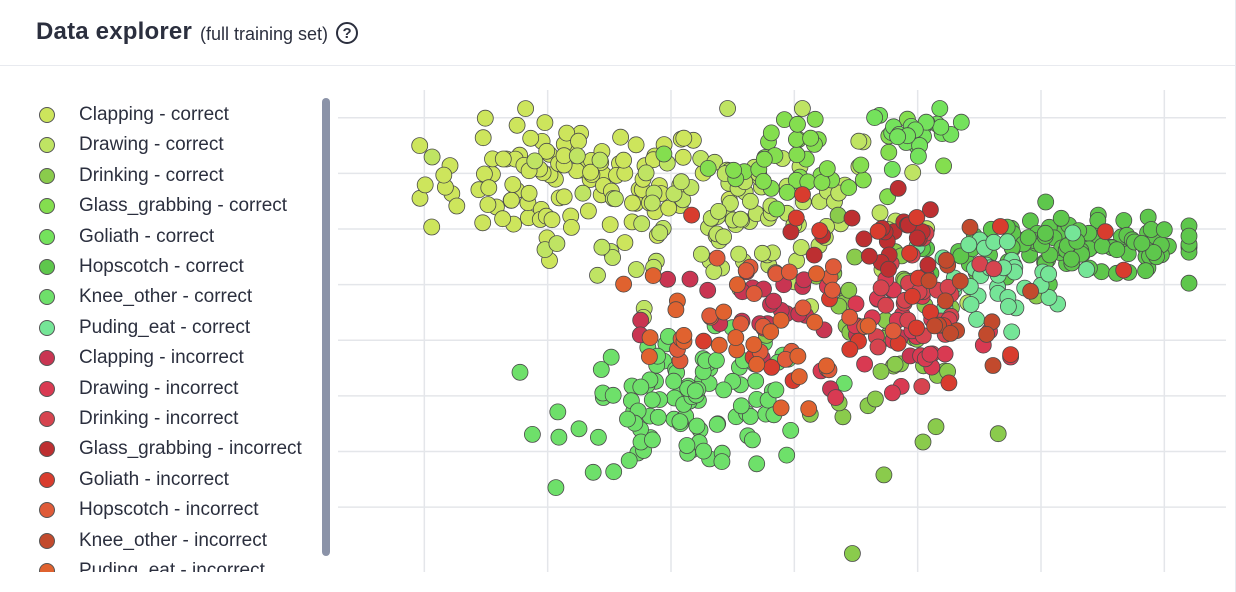 The image size is (1236, 592). I want to click on legend-item: Puding_eat - incorrect, so click(147, 564).